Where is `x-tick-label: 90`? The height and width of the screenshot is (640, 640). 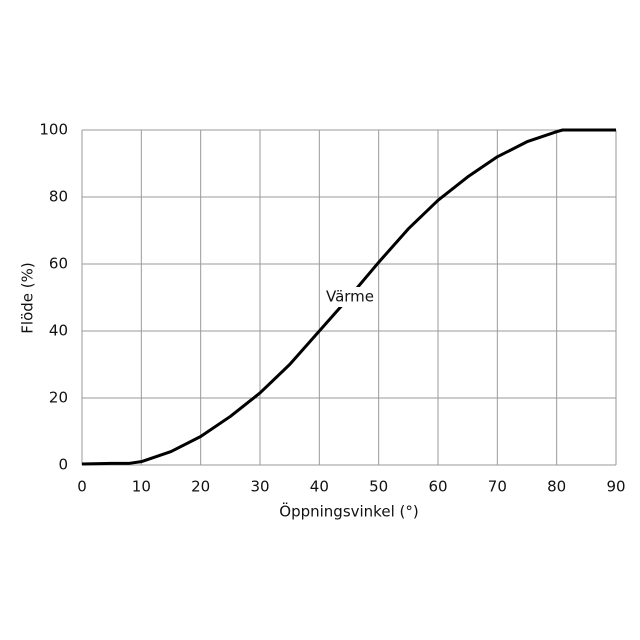
x-tick-label: 90 is located at coordinates (615, 487).